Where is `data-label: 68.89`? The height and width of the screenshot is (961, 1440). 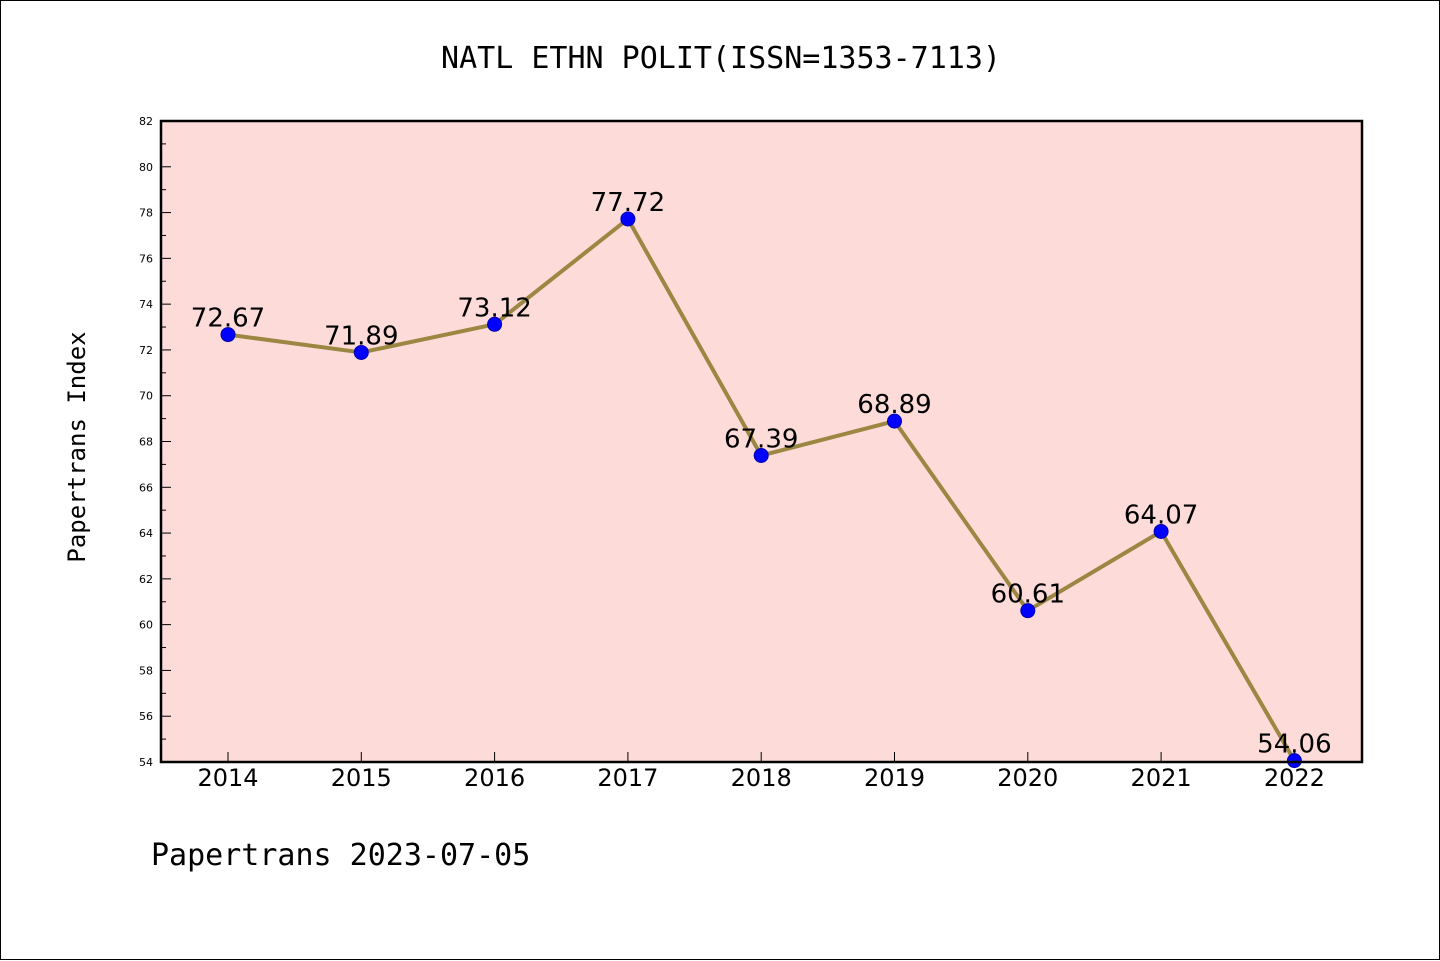 data-label: 68.89 is located at coordinates (894, 405).